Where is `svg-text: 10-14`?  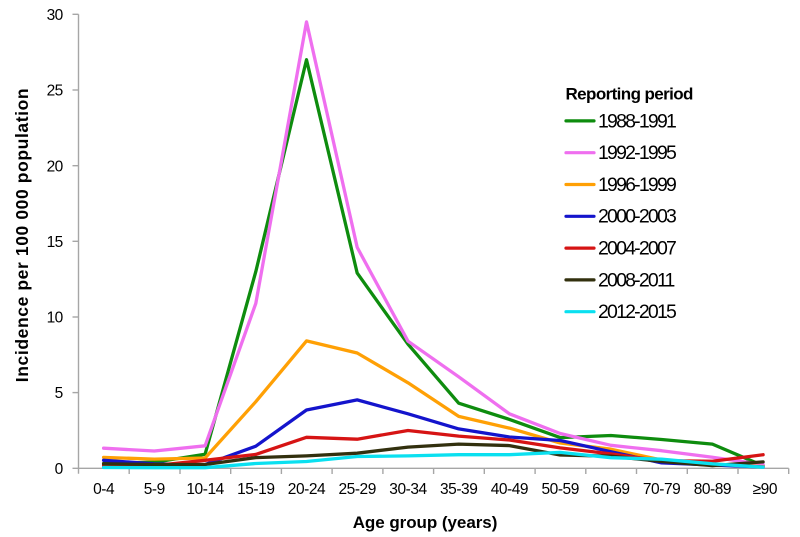
svg-text: 10-14 is located at coordinates (205, 489).